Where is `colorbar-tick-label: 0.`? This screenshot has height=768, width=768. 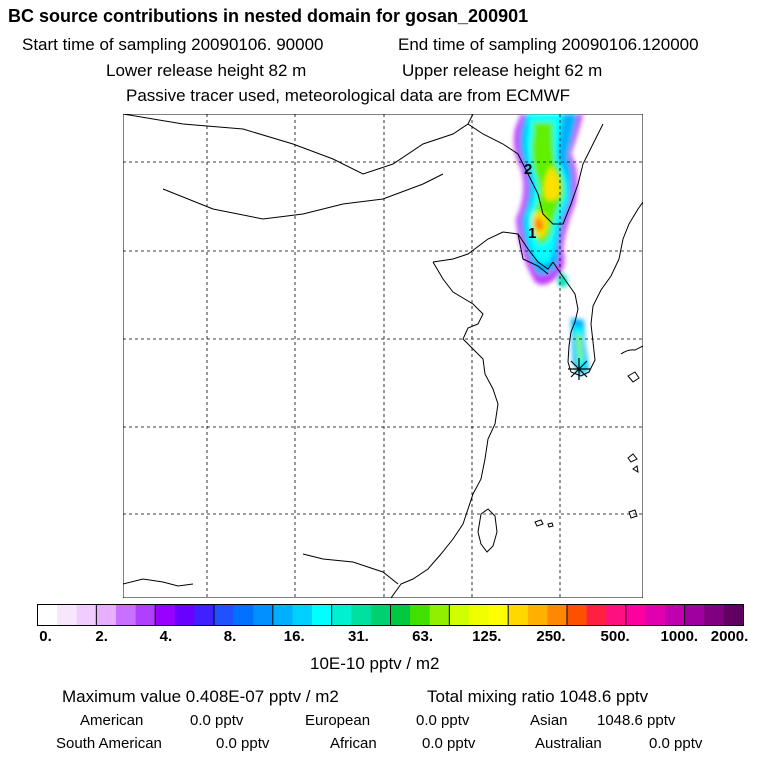
colorbar-tick-label: 0. is located at coordinates (45, 636).